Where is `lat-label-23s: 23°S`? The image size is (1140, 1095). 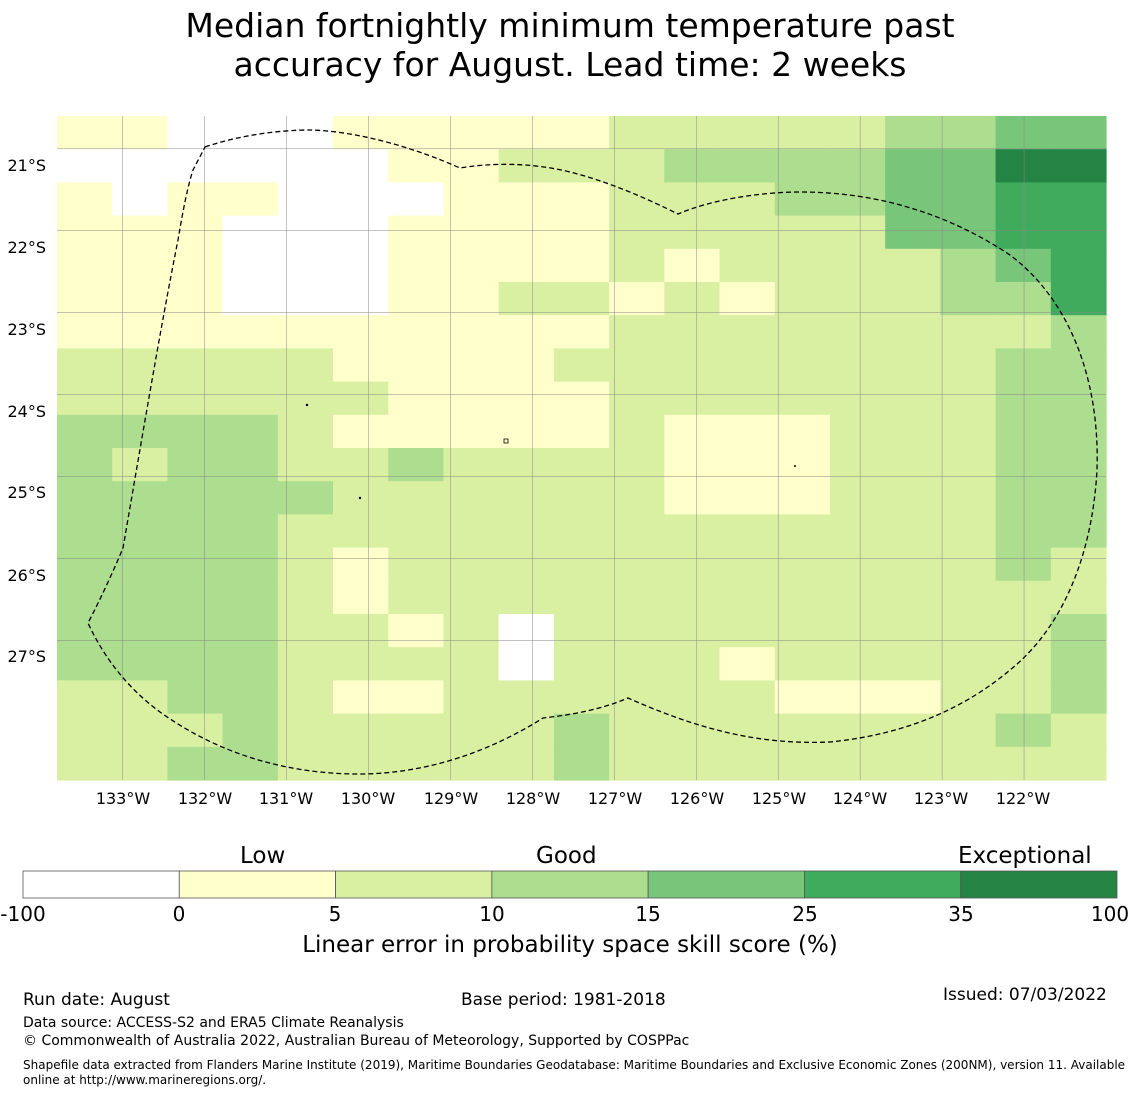
lat-label-23s: 23°S is located at coordinates (26, 329).